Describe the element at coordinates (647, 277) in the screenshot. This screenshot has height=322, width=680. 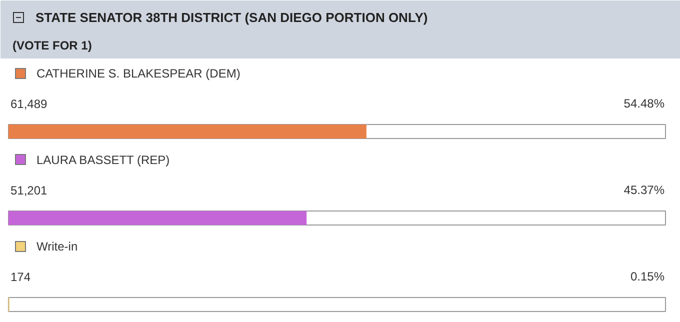
I see `data-label: 0.15%` at that location.